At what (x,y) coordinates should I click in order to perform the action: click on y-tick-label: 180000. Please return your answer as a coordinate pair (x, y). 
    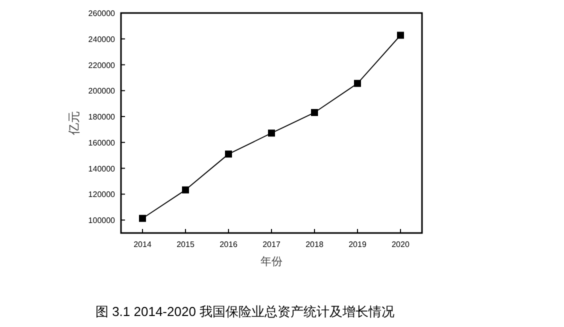
    Looking at the image, I should click on (102, 117).